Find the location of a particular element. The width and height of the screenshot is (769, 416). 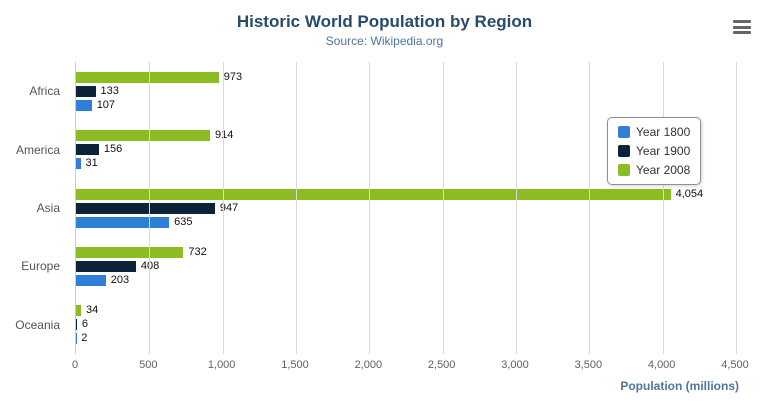

x-tick-label: 1,500 is located at coordinates (295, 365).